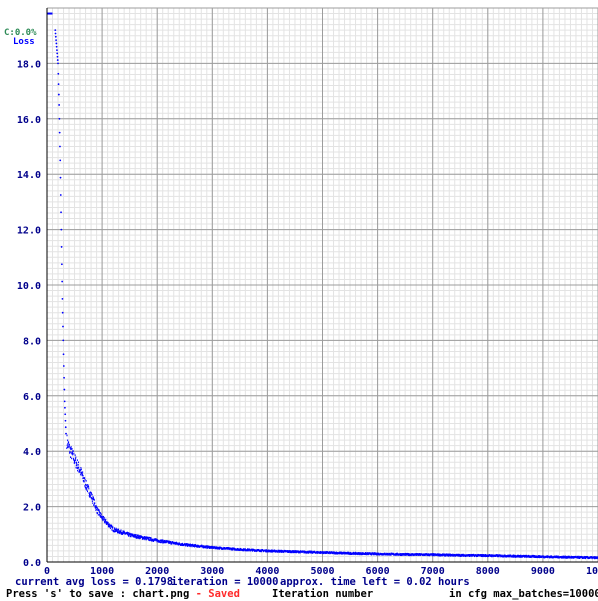 This screenshot has height=601, width=598. I want to click on x-axis-label: Iteration number, so click(323, 594).